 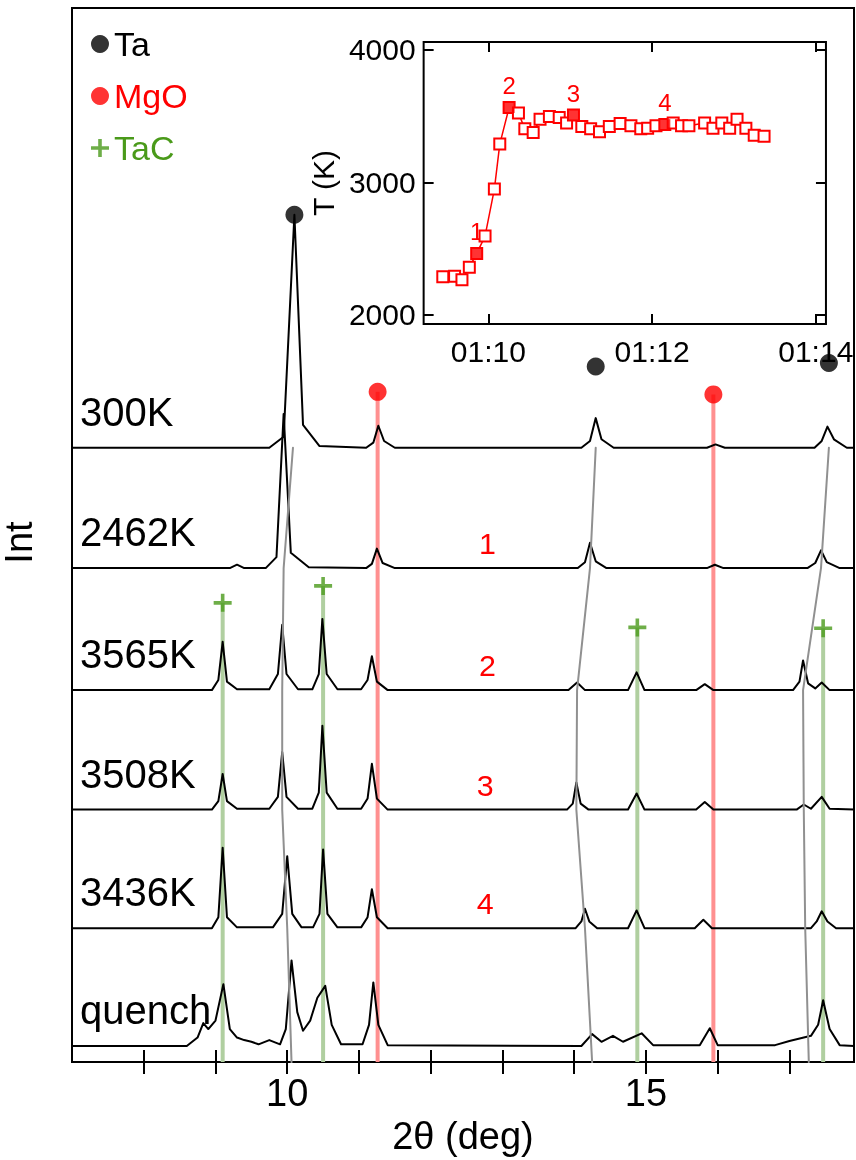 I want to click on x-tick-label: 15, so click(x=646, y=1093).